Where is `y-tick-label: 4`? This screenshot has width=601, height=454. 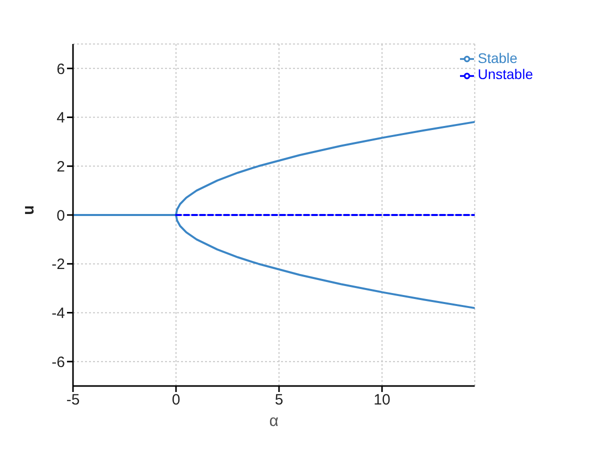
y-tick-label: 4 is located at coordinates (60, 118).